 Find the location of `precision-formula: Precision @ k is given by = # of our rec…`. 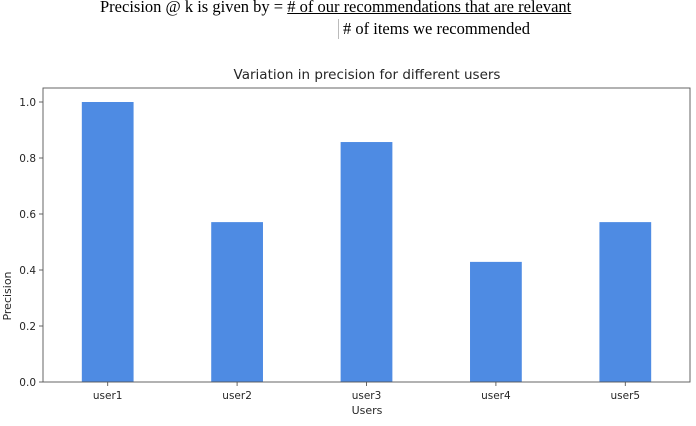

precision-formula: Precision @ k is given by = # of our rec… is located at coordinates (348, 22).